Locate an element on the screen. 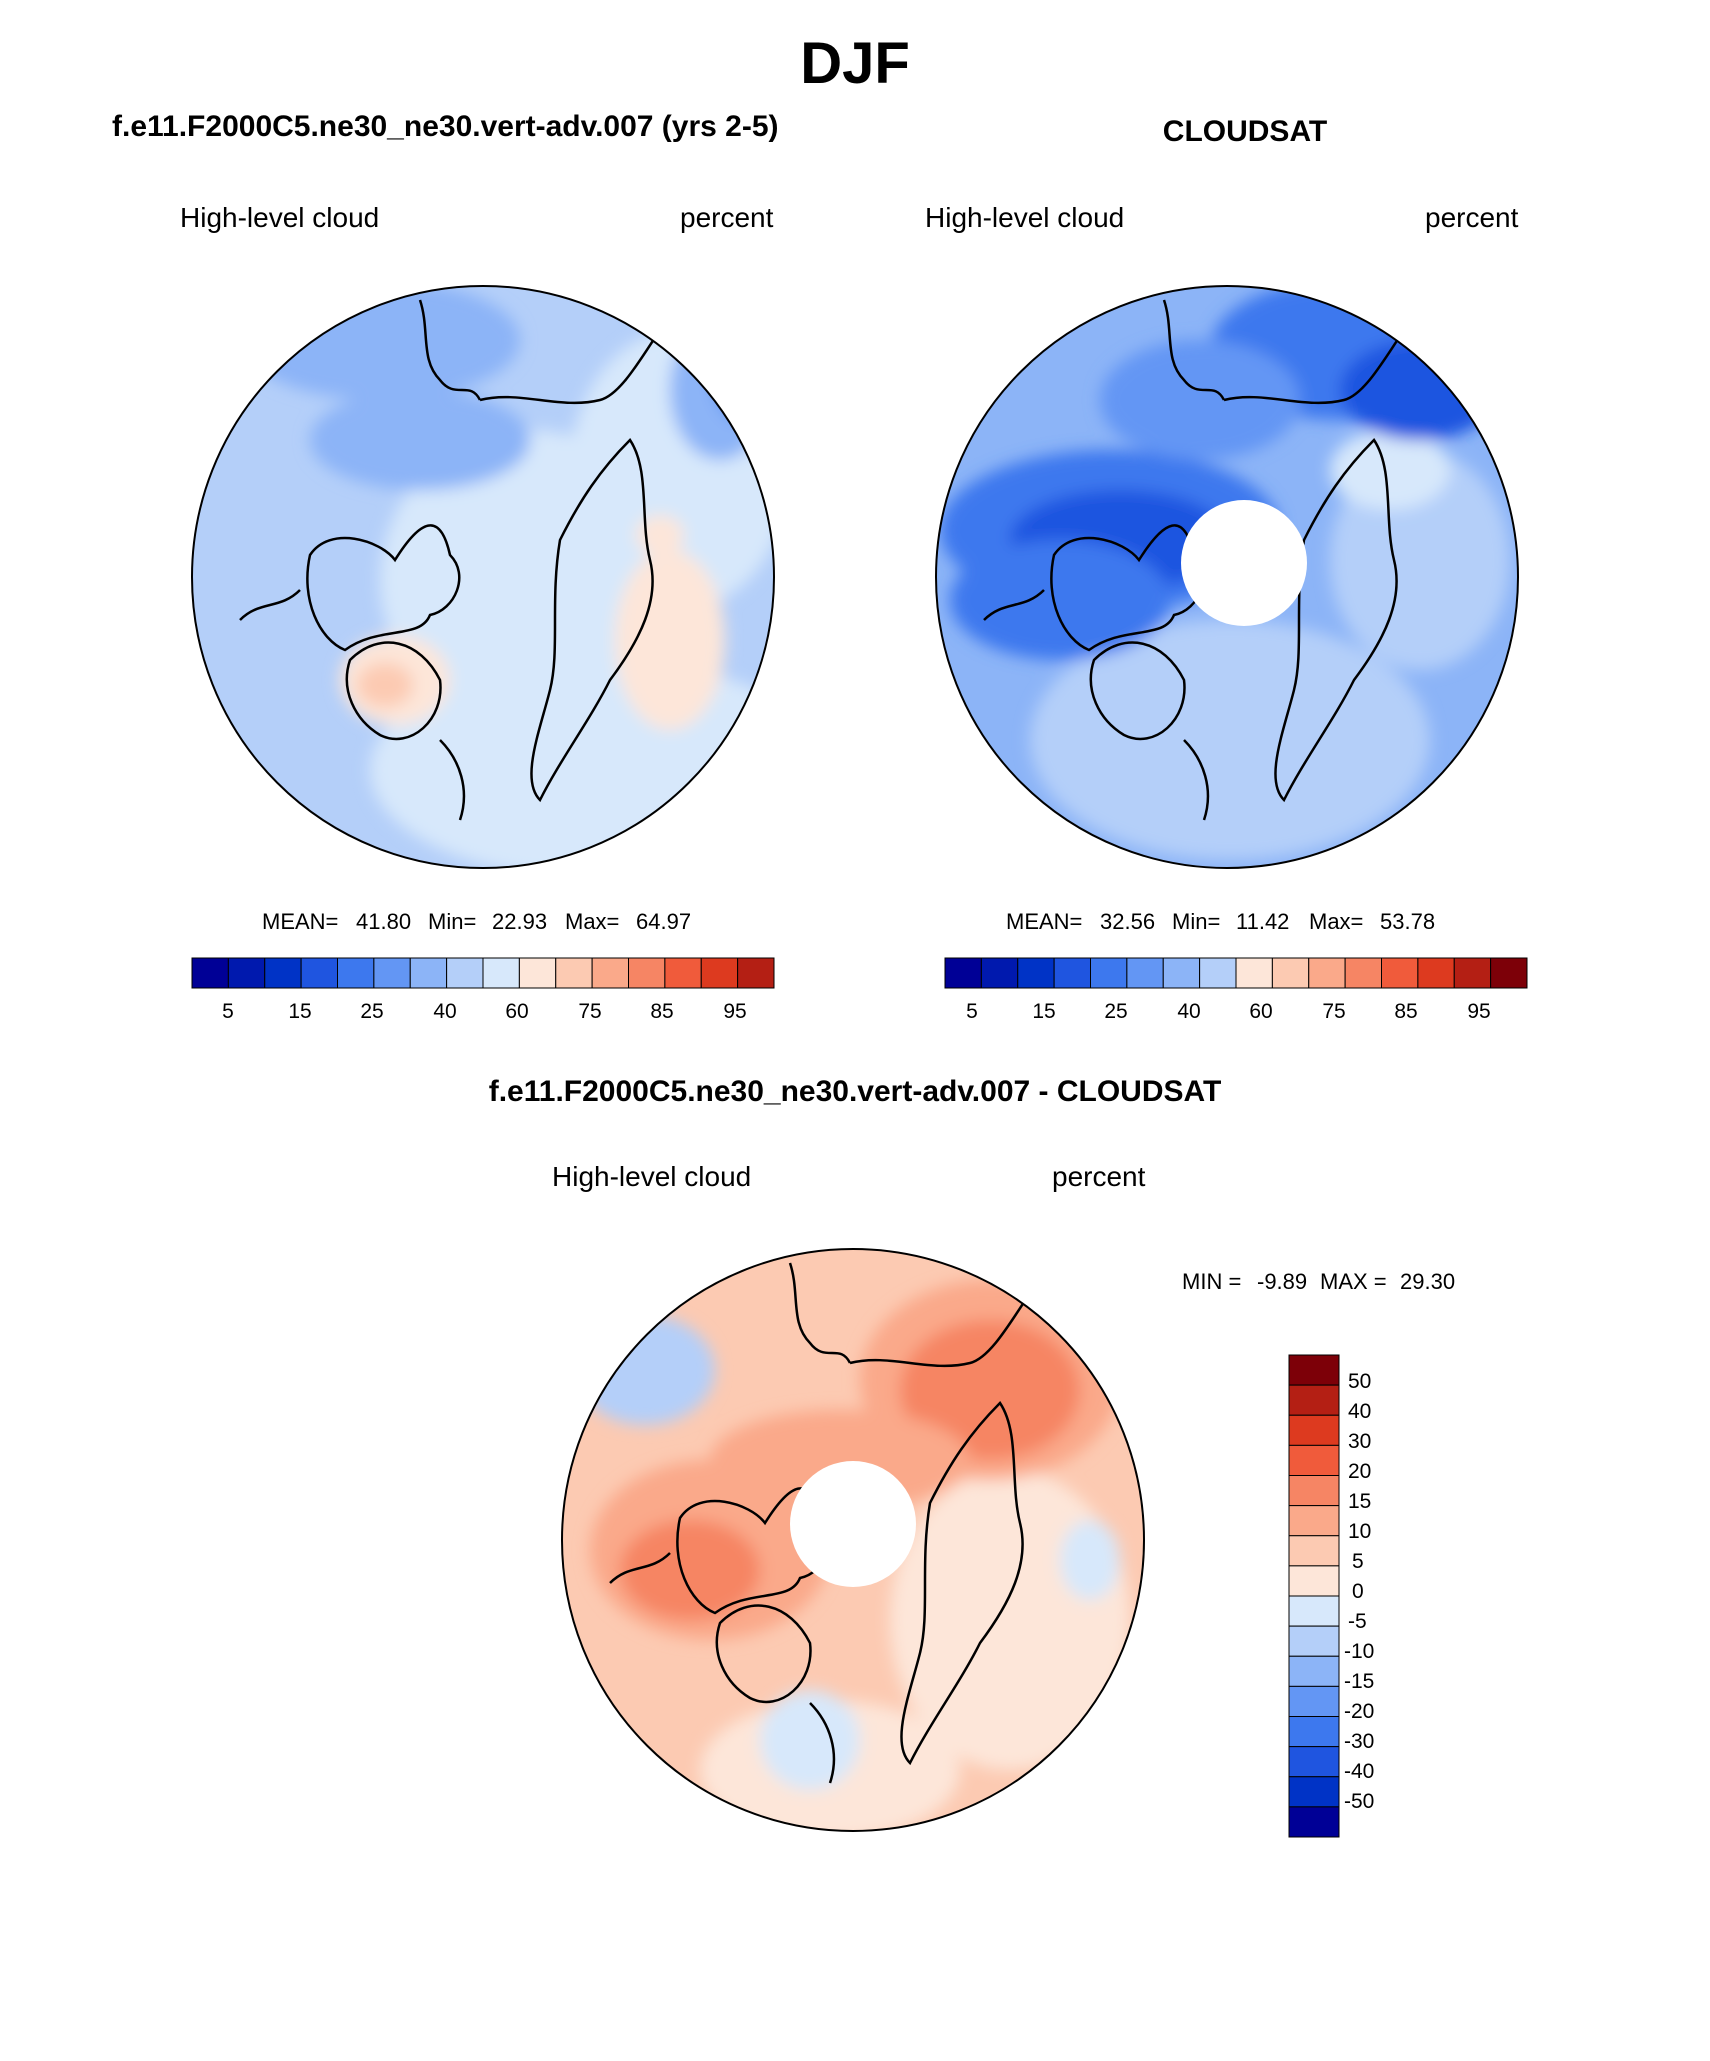 The image size is (1710, 2061). figure-title: DJF is located at coordinates (855, 63).